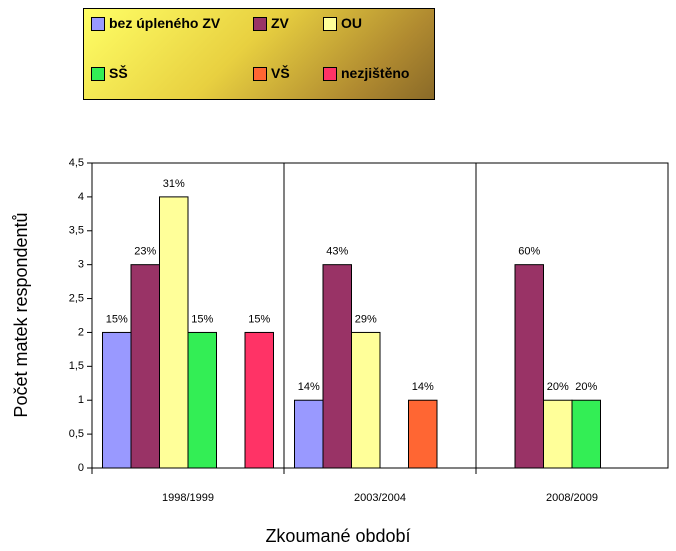 This screenshot has width=676, height=551. Describe the element at coordinates (76, 231) in the screenshot. I see `y-tick-label: 3,5` at that location.